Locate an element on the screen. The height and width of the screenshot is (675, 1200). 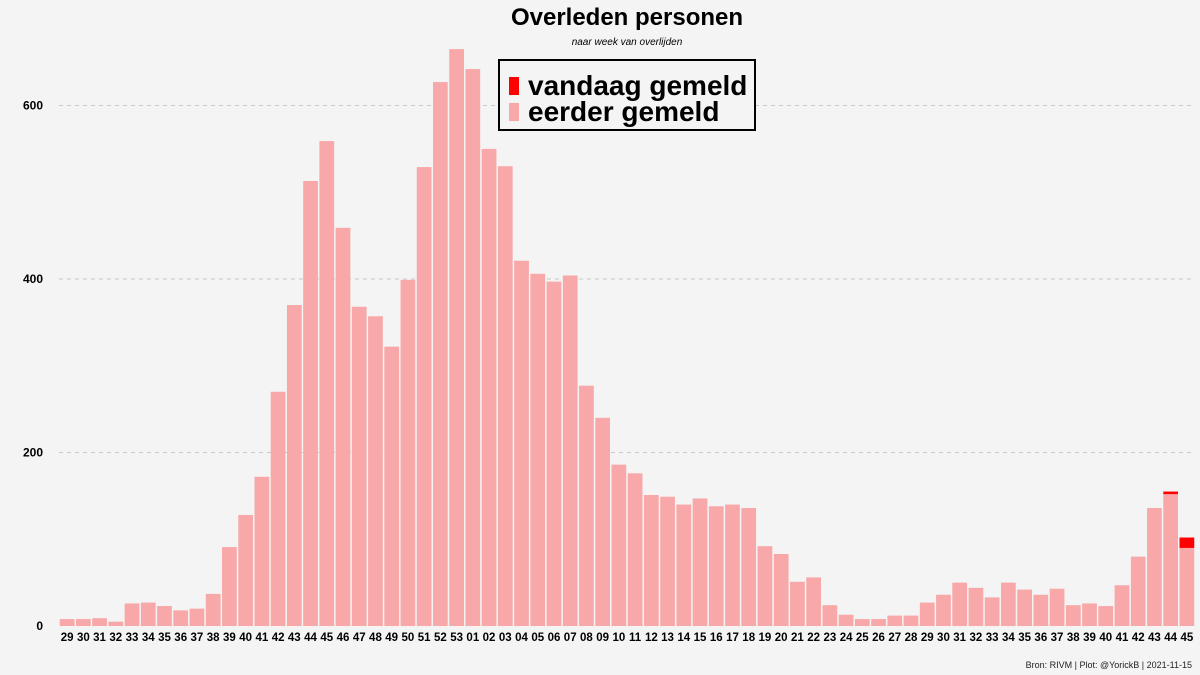
x-tick-label: 51 is located at coordinates (424, 638).